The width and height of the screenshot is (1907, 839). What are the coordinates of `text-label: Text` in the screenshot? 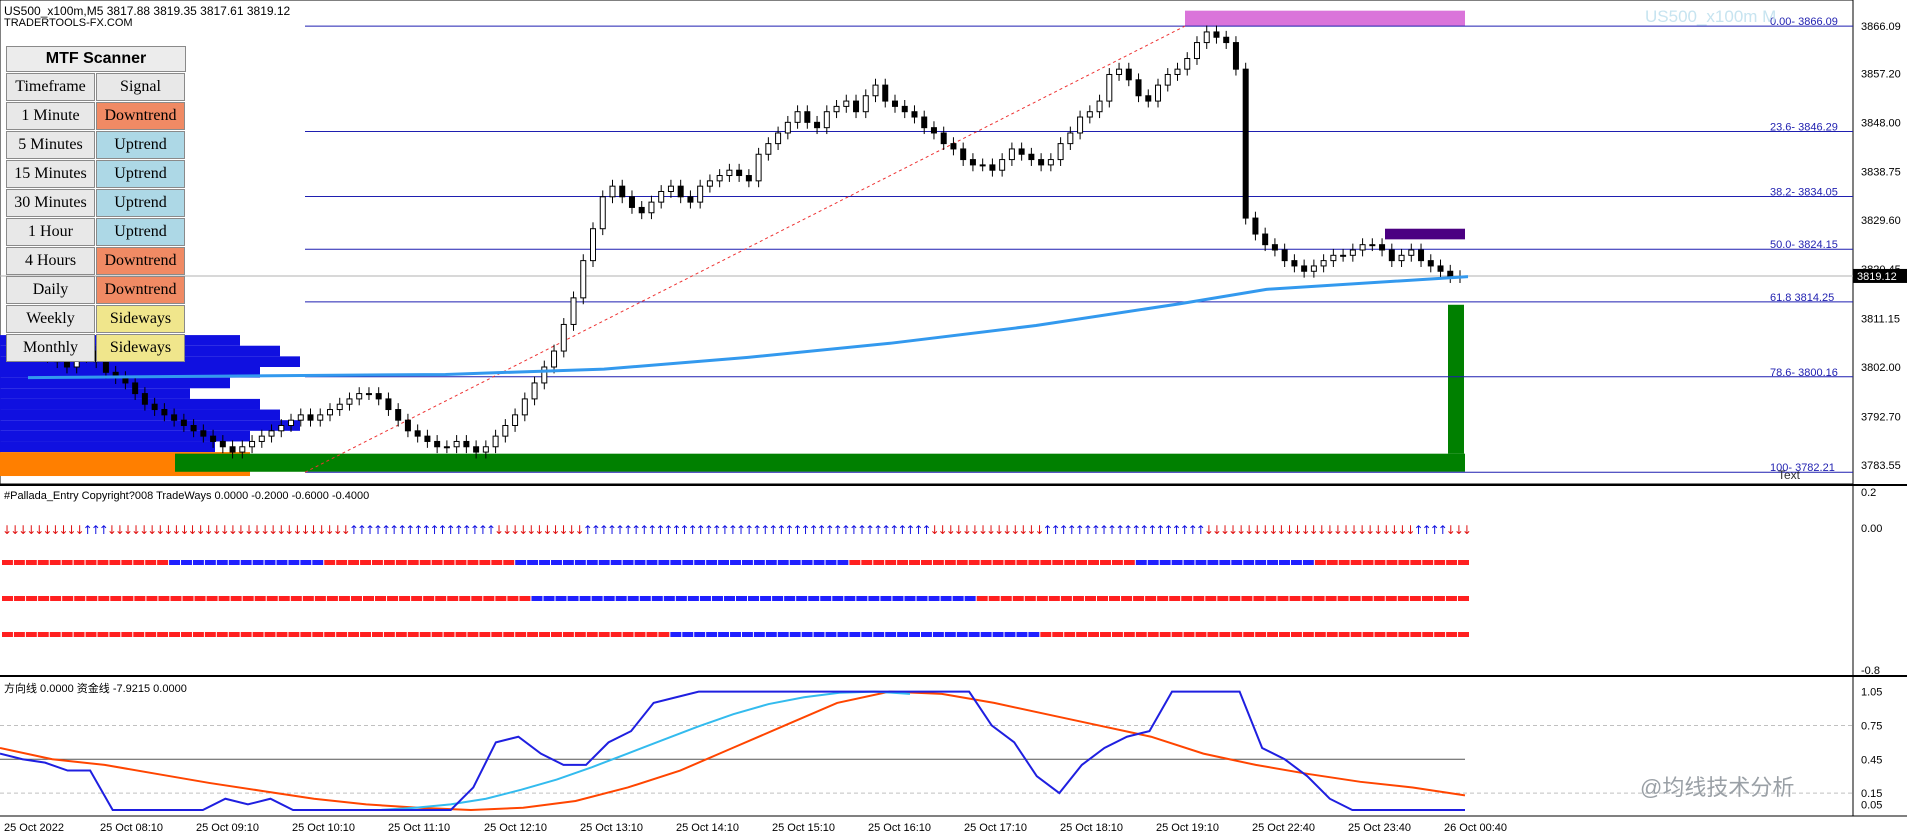 It's located at (1789, 475).